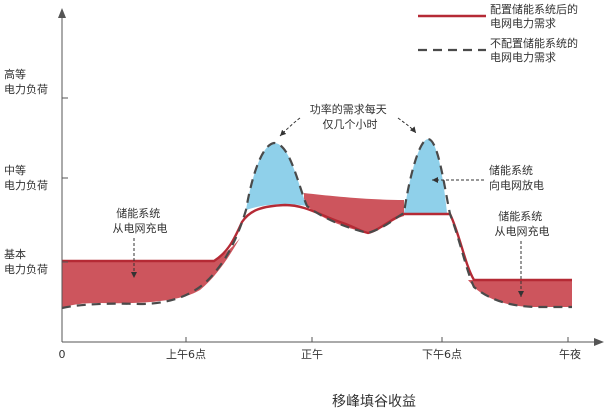 The height and width of the screenshot is (416, 608). What do you see at coordinates (312, 354) in the screenshot?
I see `x-label-noon: 正午` at bounding box center [312, 354].